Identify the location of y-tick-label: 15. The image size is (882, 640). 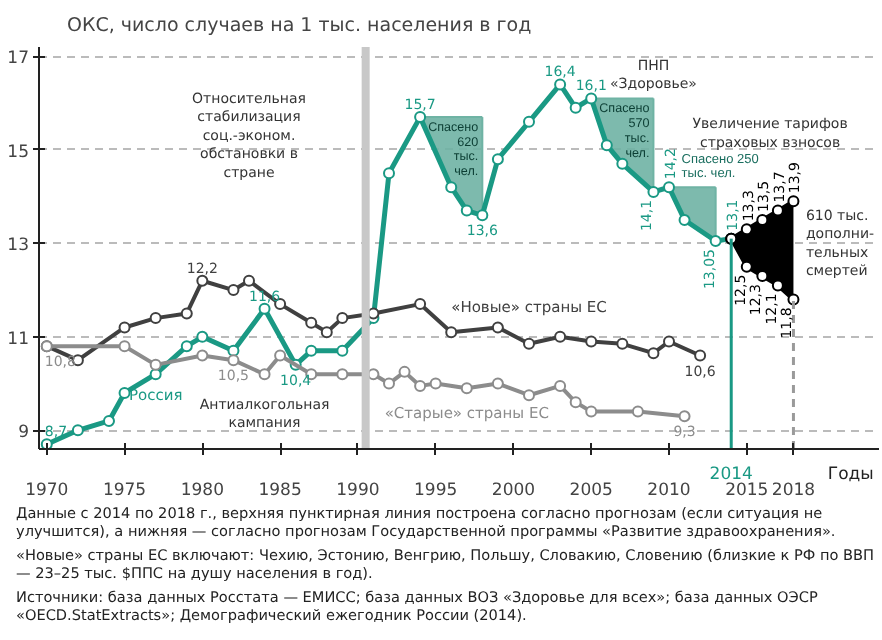
(18, 152).